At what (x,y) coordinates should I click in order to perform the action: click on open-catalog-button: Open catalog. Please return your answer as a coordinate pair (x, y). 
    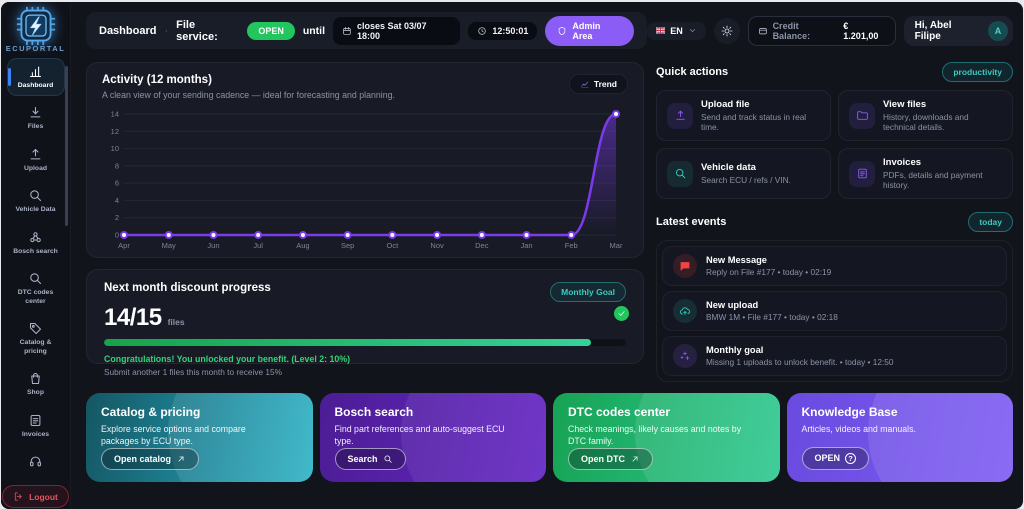
    Looking at the image, I should click on (150, 458).